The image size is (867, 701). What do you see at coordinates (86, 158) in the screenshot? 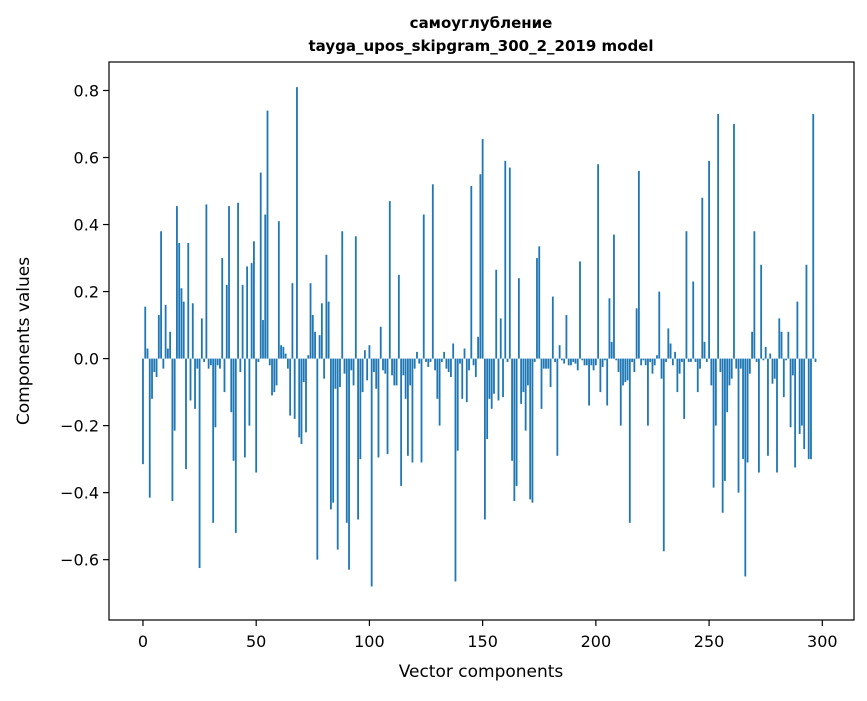
I see `y-tick-label: 0.6` at bounding box center [86, 158].